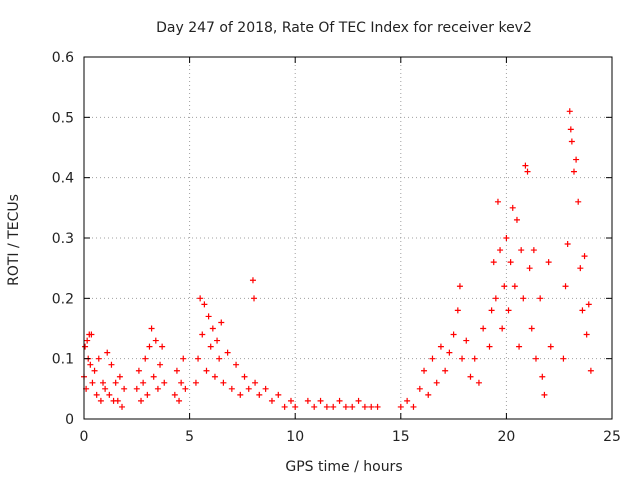  What do you see at coordinates (506, 437) in the screenshot?
I see `x-tick-label: 20` at bounding box center [506, 437].